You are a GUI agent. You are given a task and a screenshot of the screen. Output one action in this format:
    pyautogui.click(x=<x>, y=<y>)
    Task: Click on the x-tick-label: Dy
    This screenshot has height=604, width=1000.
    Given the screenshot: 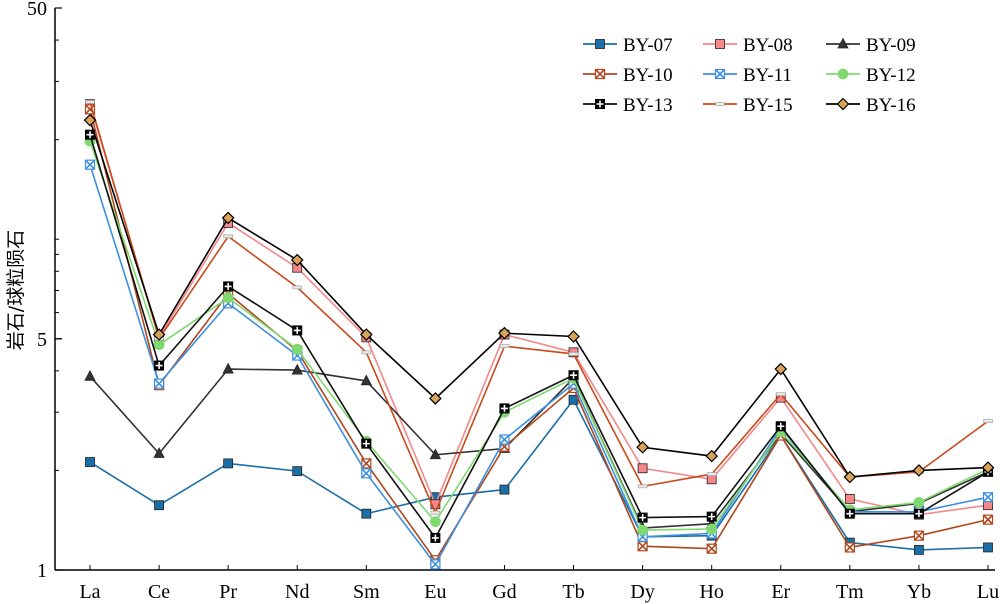 What is the action you would take?
    pyautogui.click(x=642, y=592)
    